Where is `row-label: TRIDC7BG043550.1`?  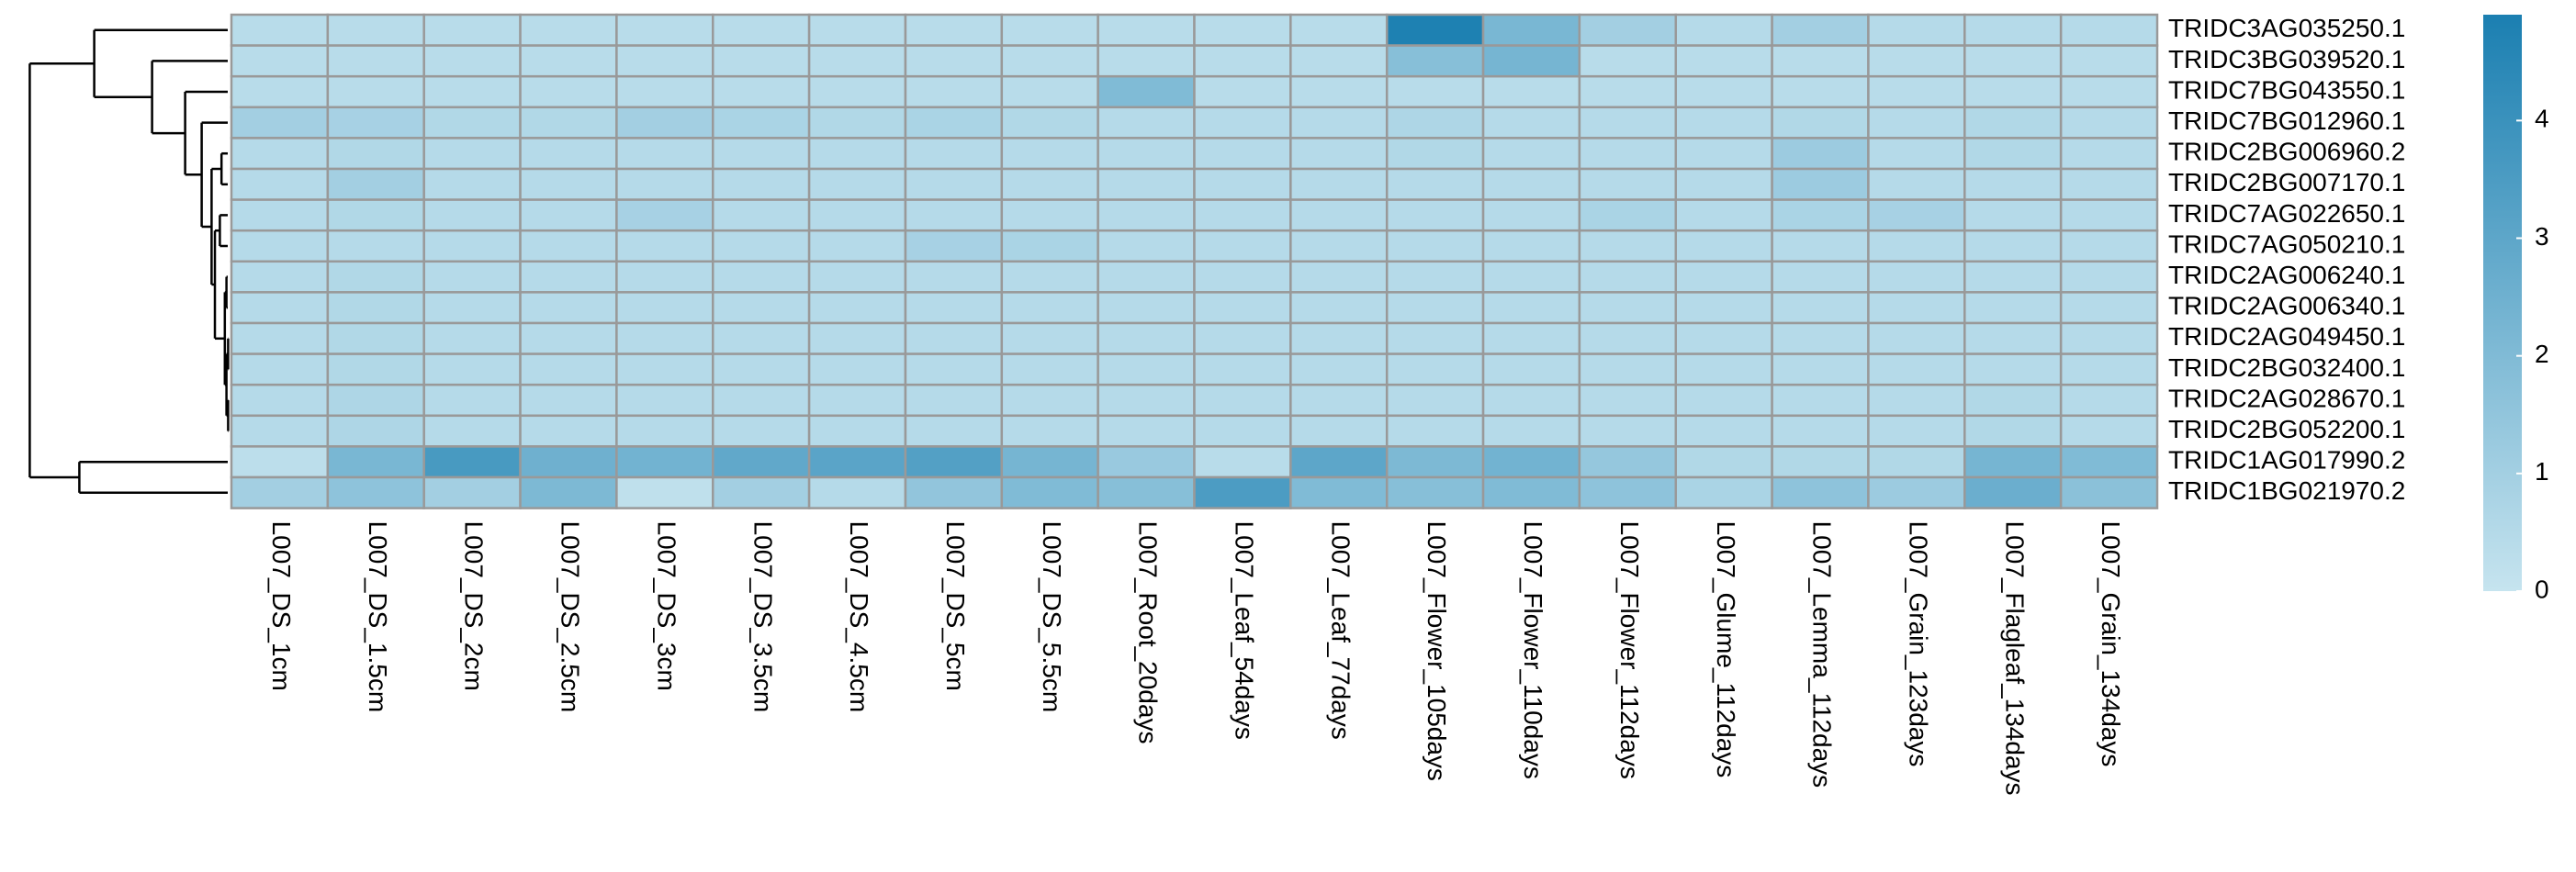 row-label: TRIDC7BG043550.1 is located at coordinates (2286, 89).